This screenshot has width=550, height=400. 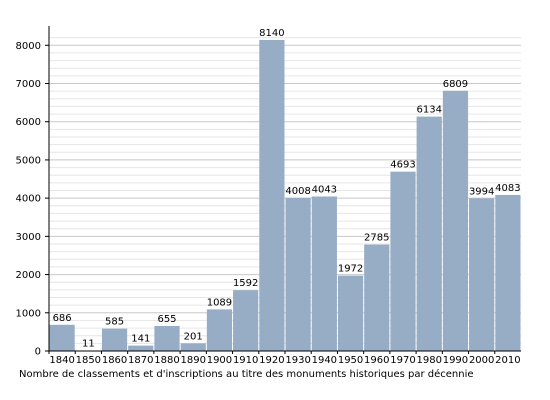 What do you see at coordinates (28, 84) in the screenshot?
I see `y-tick-label: 7000` at bounding box center [28, 84].